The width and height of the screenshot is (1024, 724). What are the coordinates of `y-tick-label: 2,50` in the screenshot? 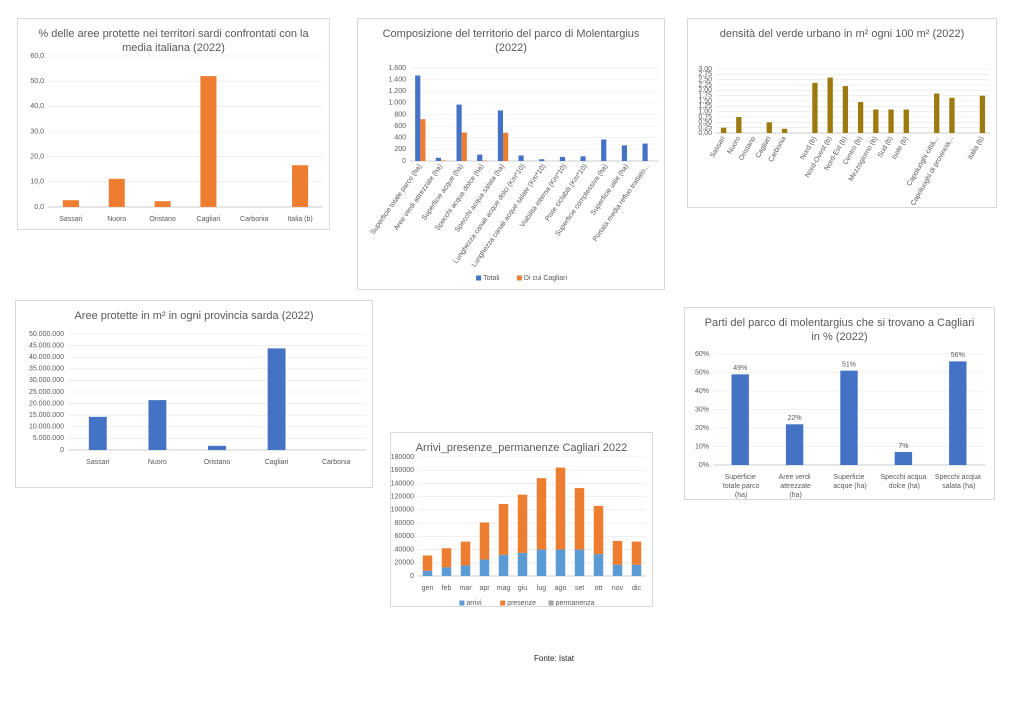 It's located at (705, 80).